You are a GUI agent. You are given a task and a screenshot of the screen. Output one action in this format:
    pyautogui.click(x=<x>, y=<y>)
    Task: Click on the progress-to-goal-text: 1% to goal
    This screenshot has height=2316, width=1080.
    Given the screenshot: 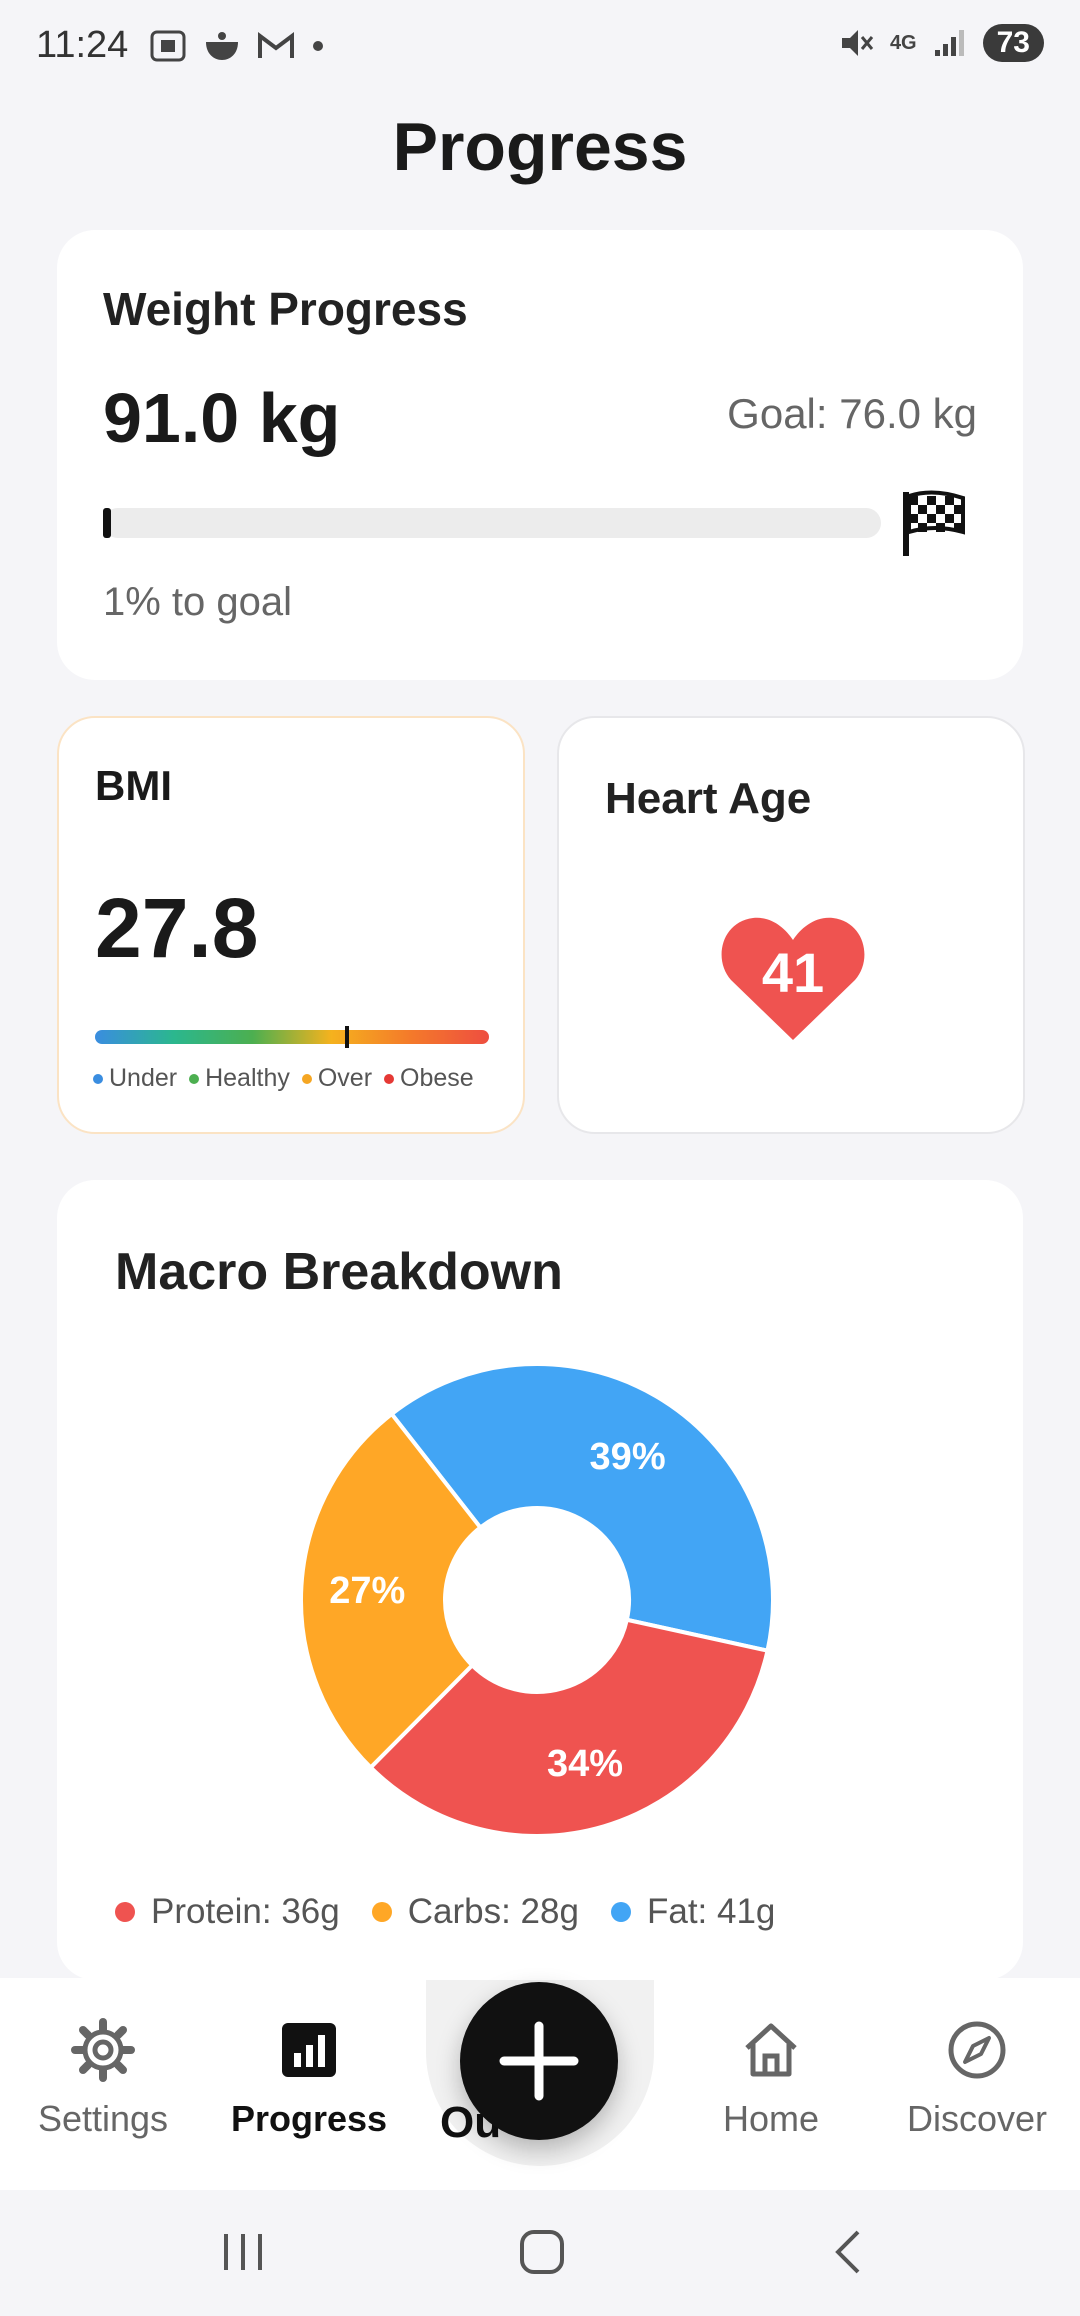 What is the action you would take?
    pyautogui.click(x=198, y=602)
    